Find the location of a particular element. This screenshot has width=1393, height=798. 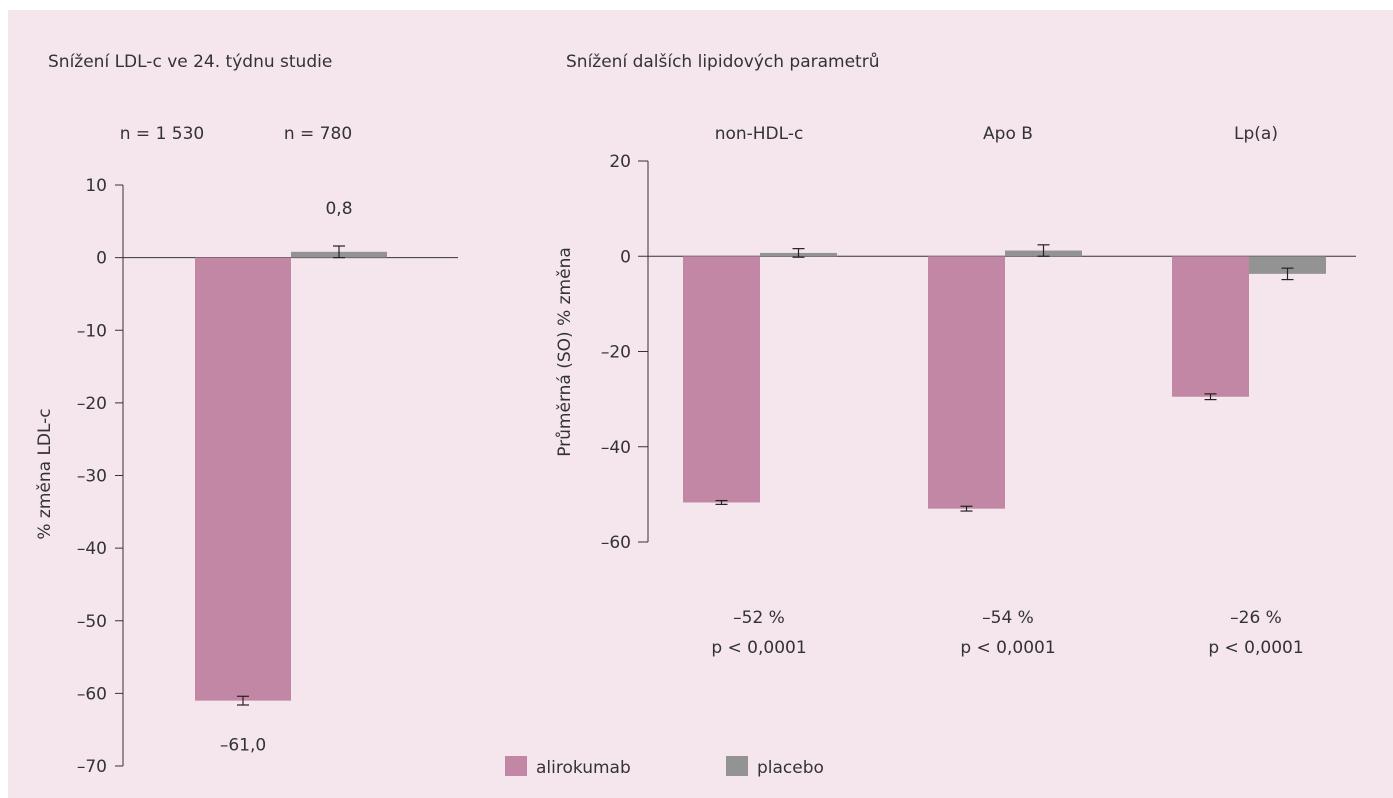

lipid-bar-placebo is located at coordinates (1287, 265).